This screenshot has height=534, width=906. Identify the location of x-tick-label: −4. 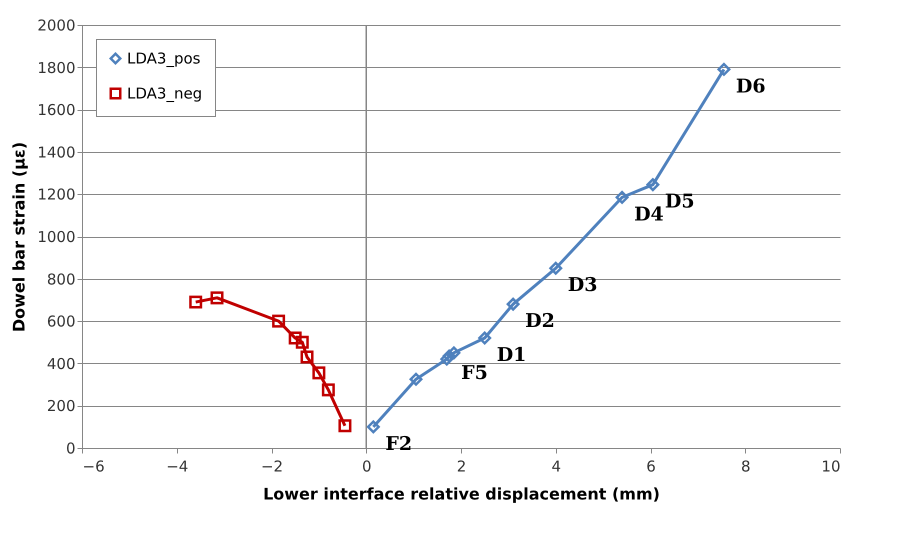
(177, 467).